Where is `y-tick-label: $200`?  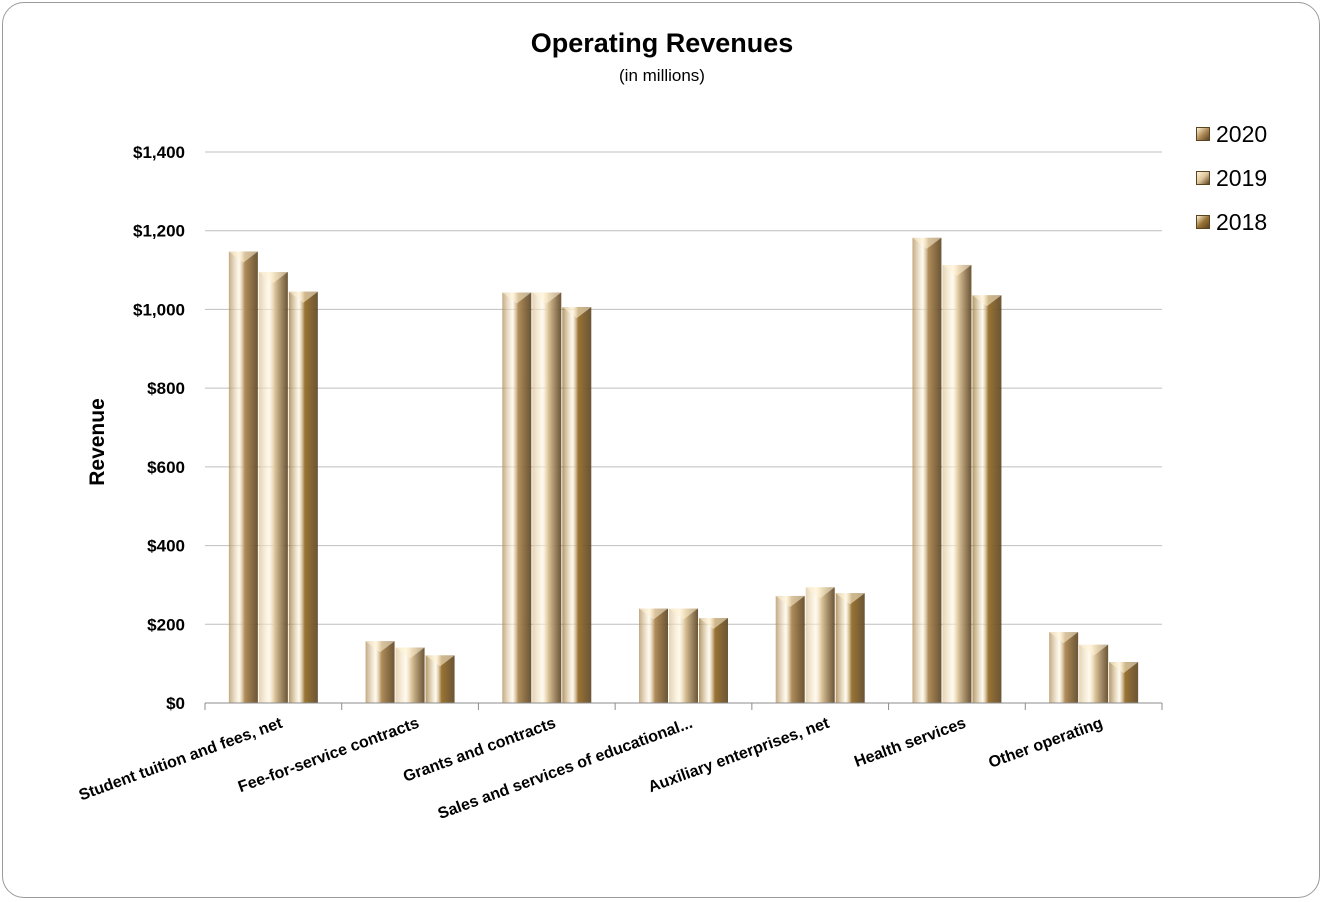
y-tick-label: $200 is located at coordinates (166, 624).